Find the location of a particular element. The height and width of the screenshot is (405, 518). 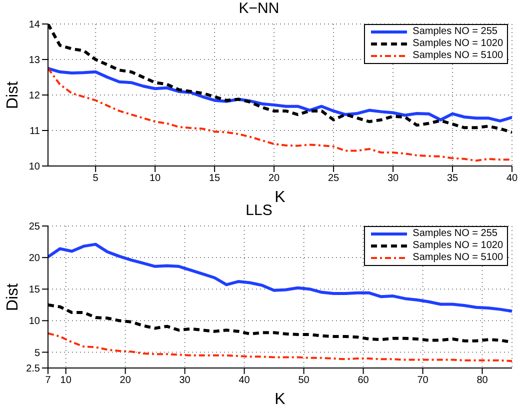

x-tick-label: 25 is located at coordinates (334, 178).